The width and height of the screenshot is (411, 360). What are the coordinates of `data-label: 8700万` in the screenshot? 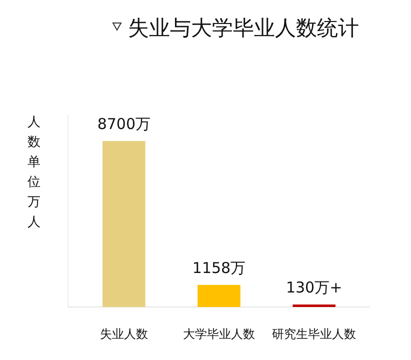 It's located at (124, 124).